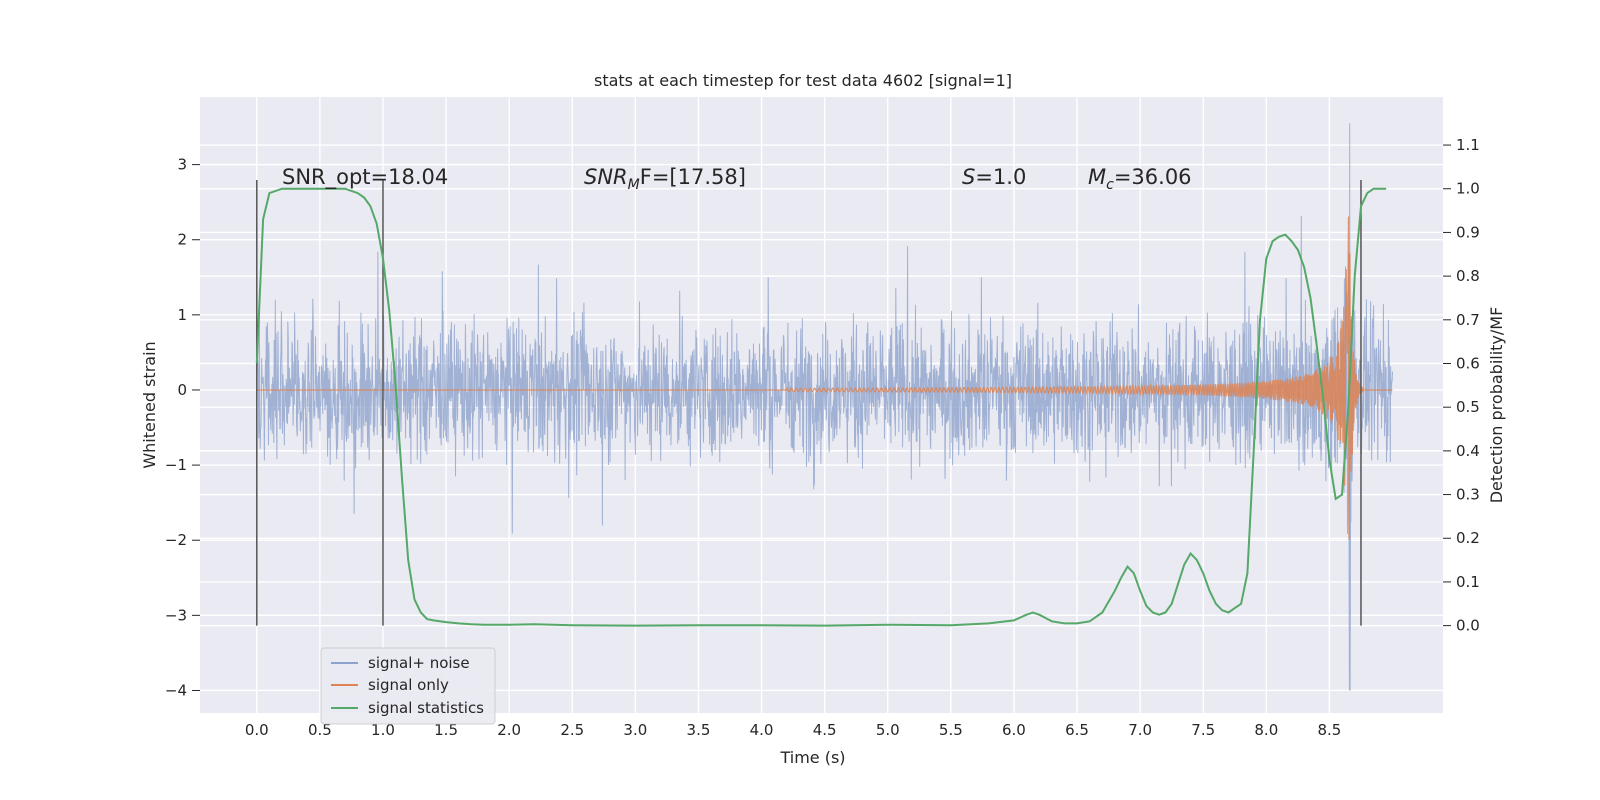  What do you see at coordinates (1468, 320) in the screenshot?
I see `y2-tick-label: 0.7` at bounding box center [1468, 320].